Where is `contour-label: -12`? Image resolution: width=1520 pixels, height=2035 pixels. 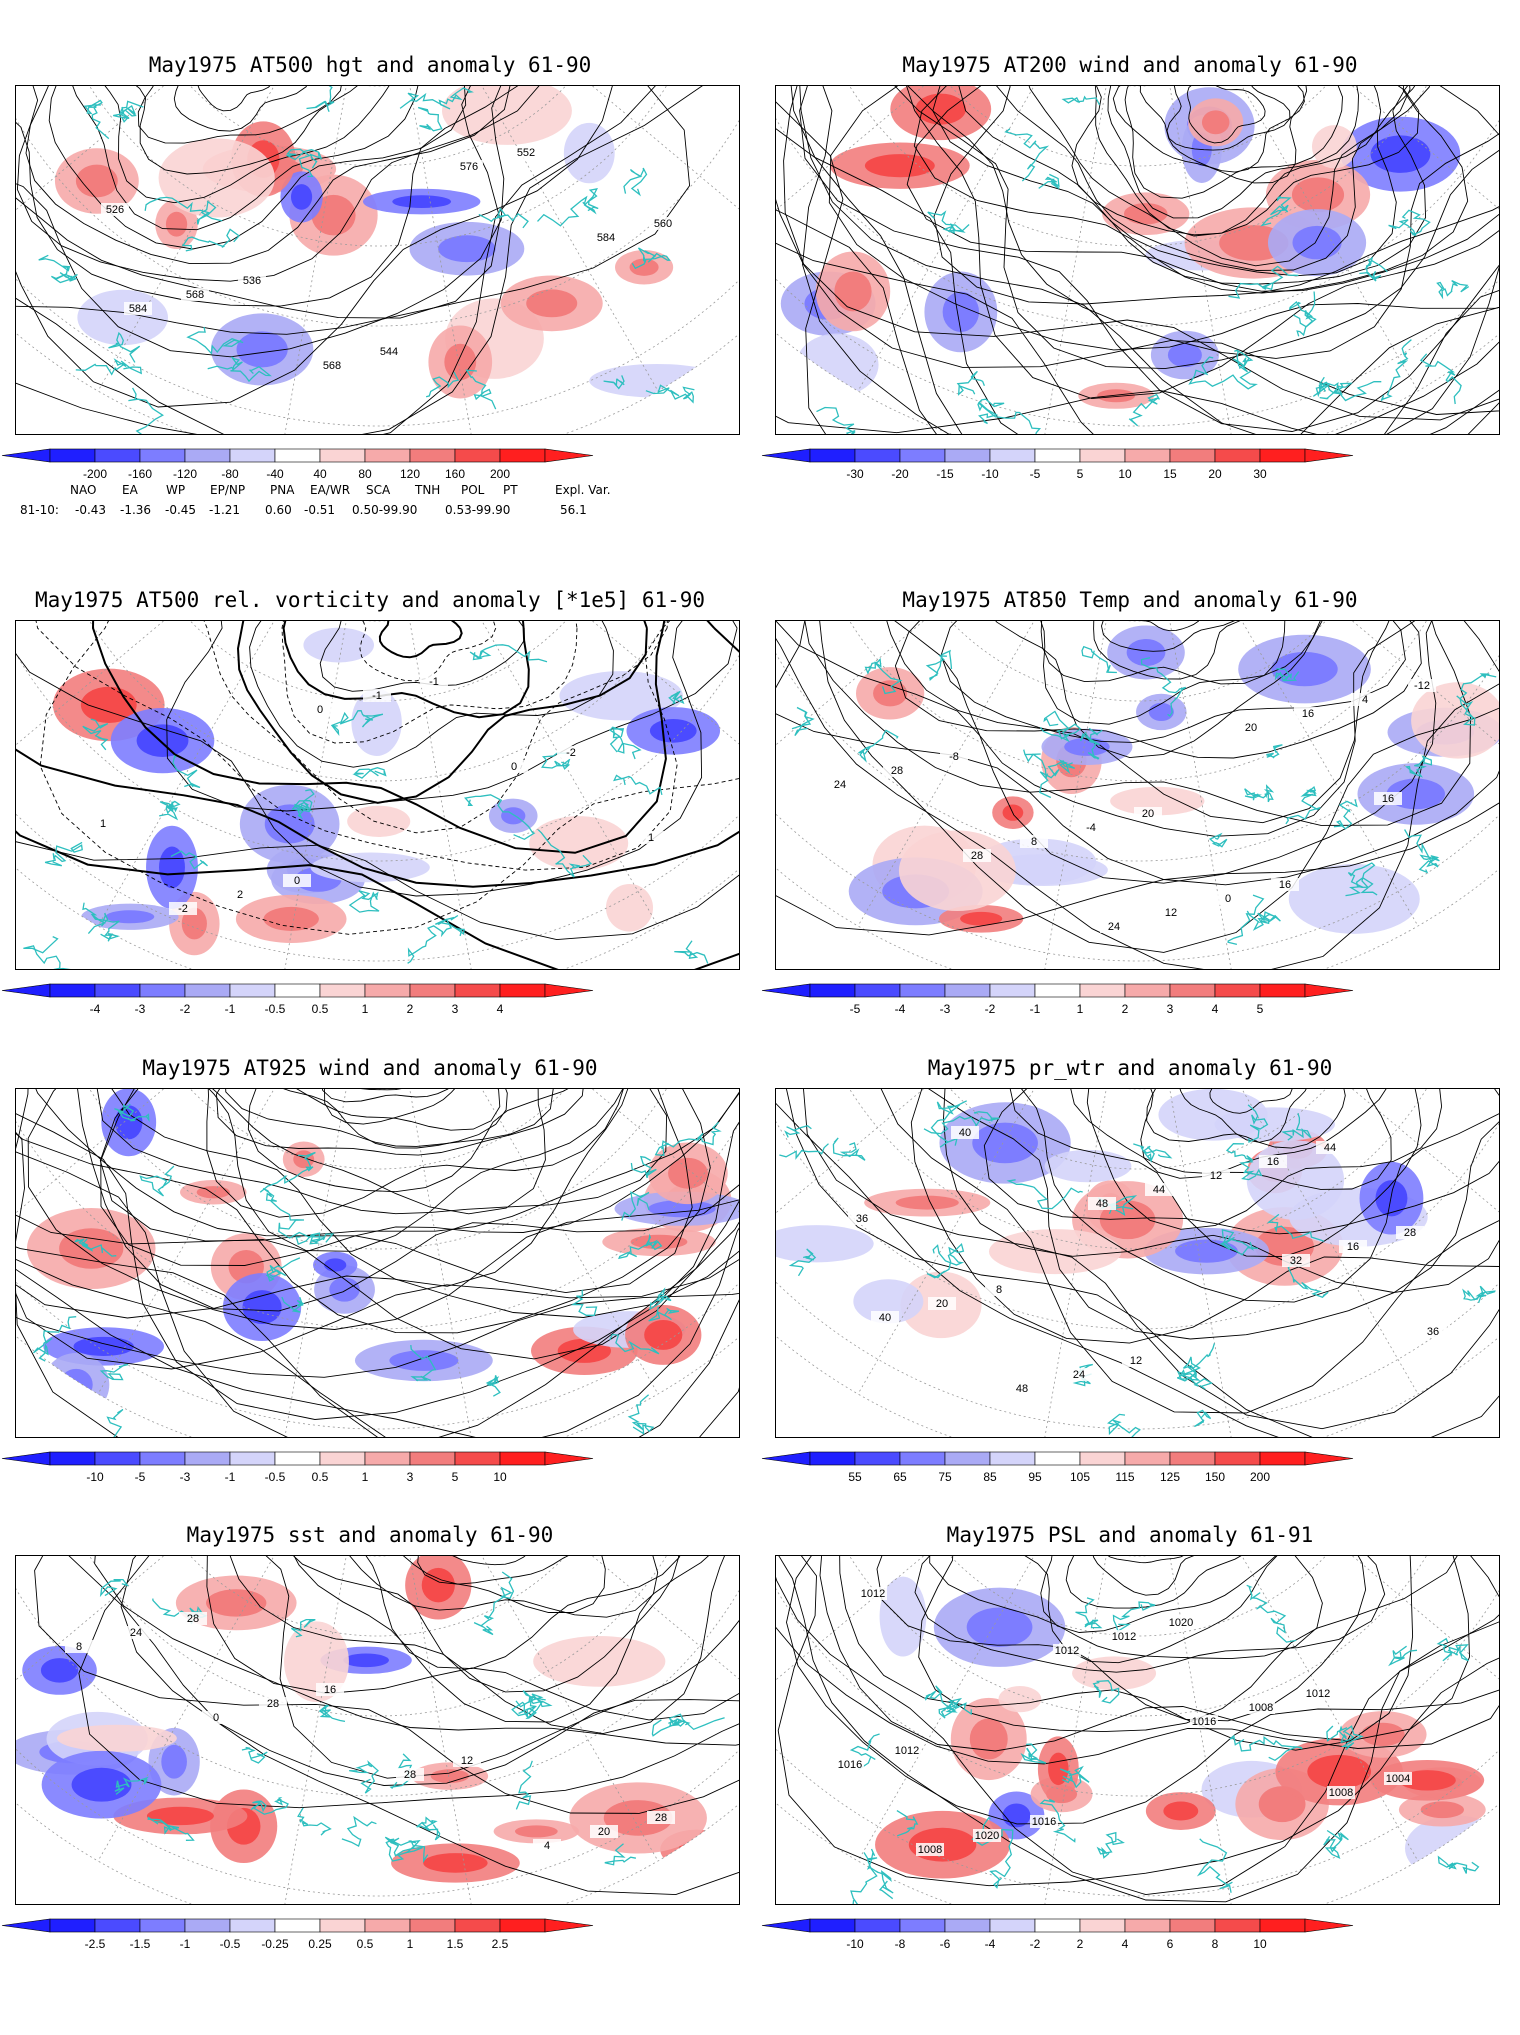 contour-label: -12 is located at coordinates (1422, 686).